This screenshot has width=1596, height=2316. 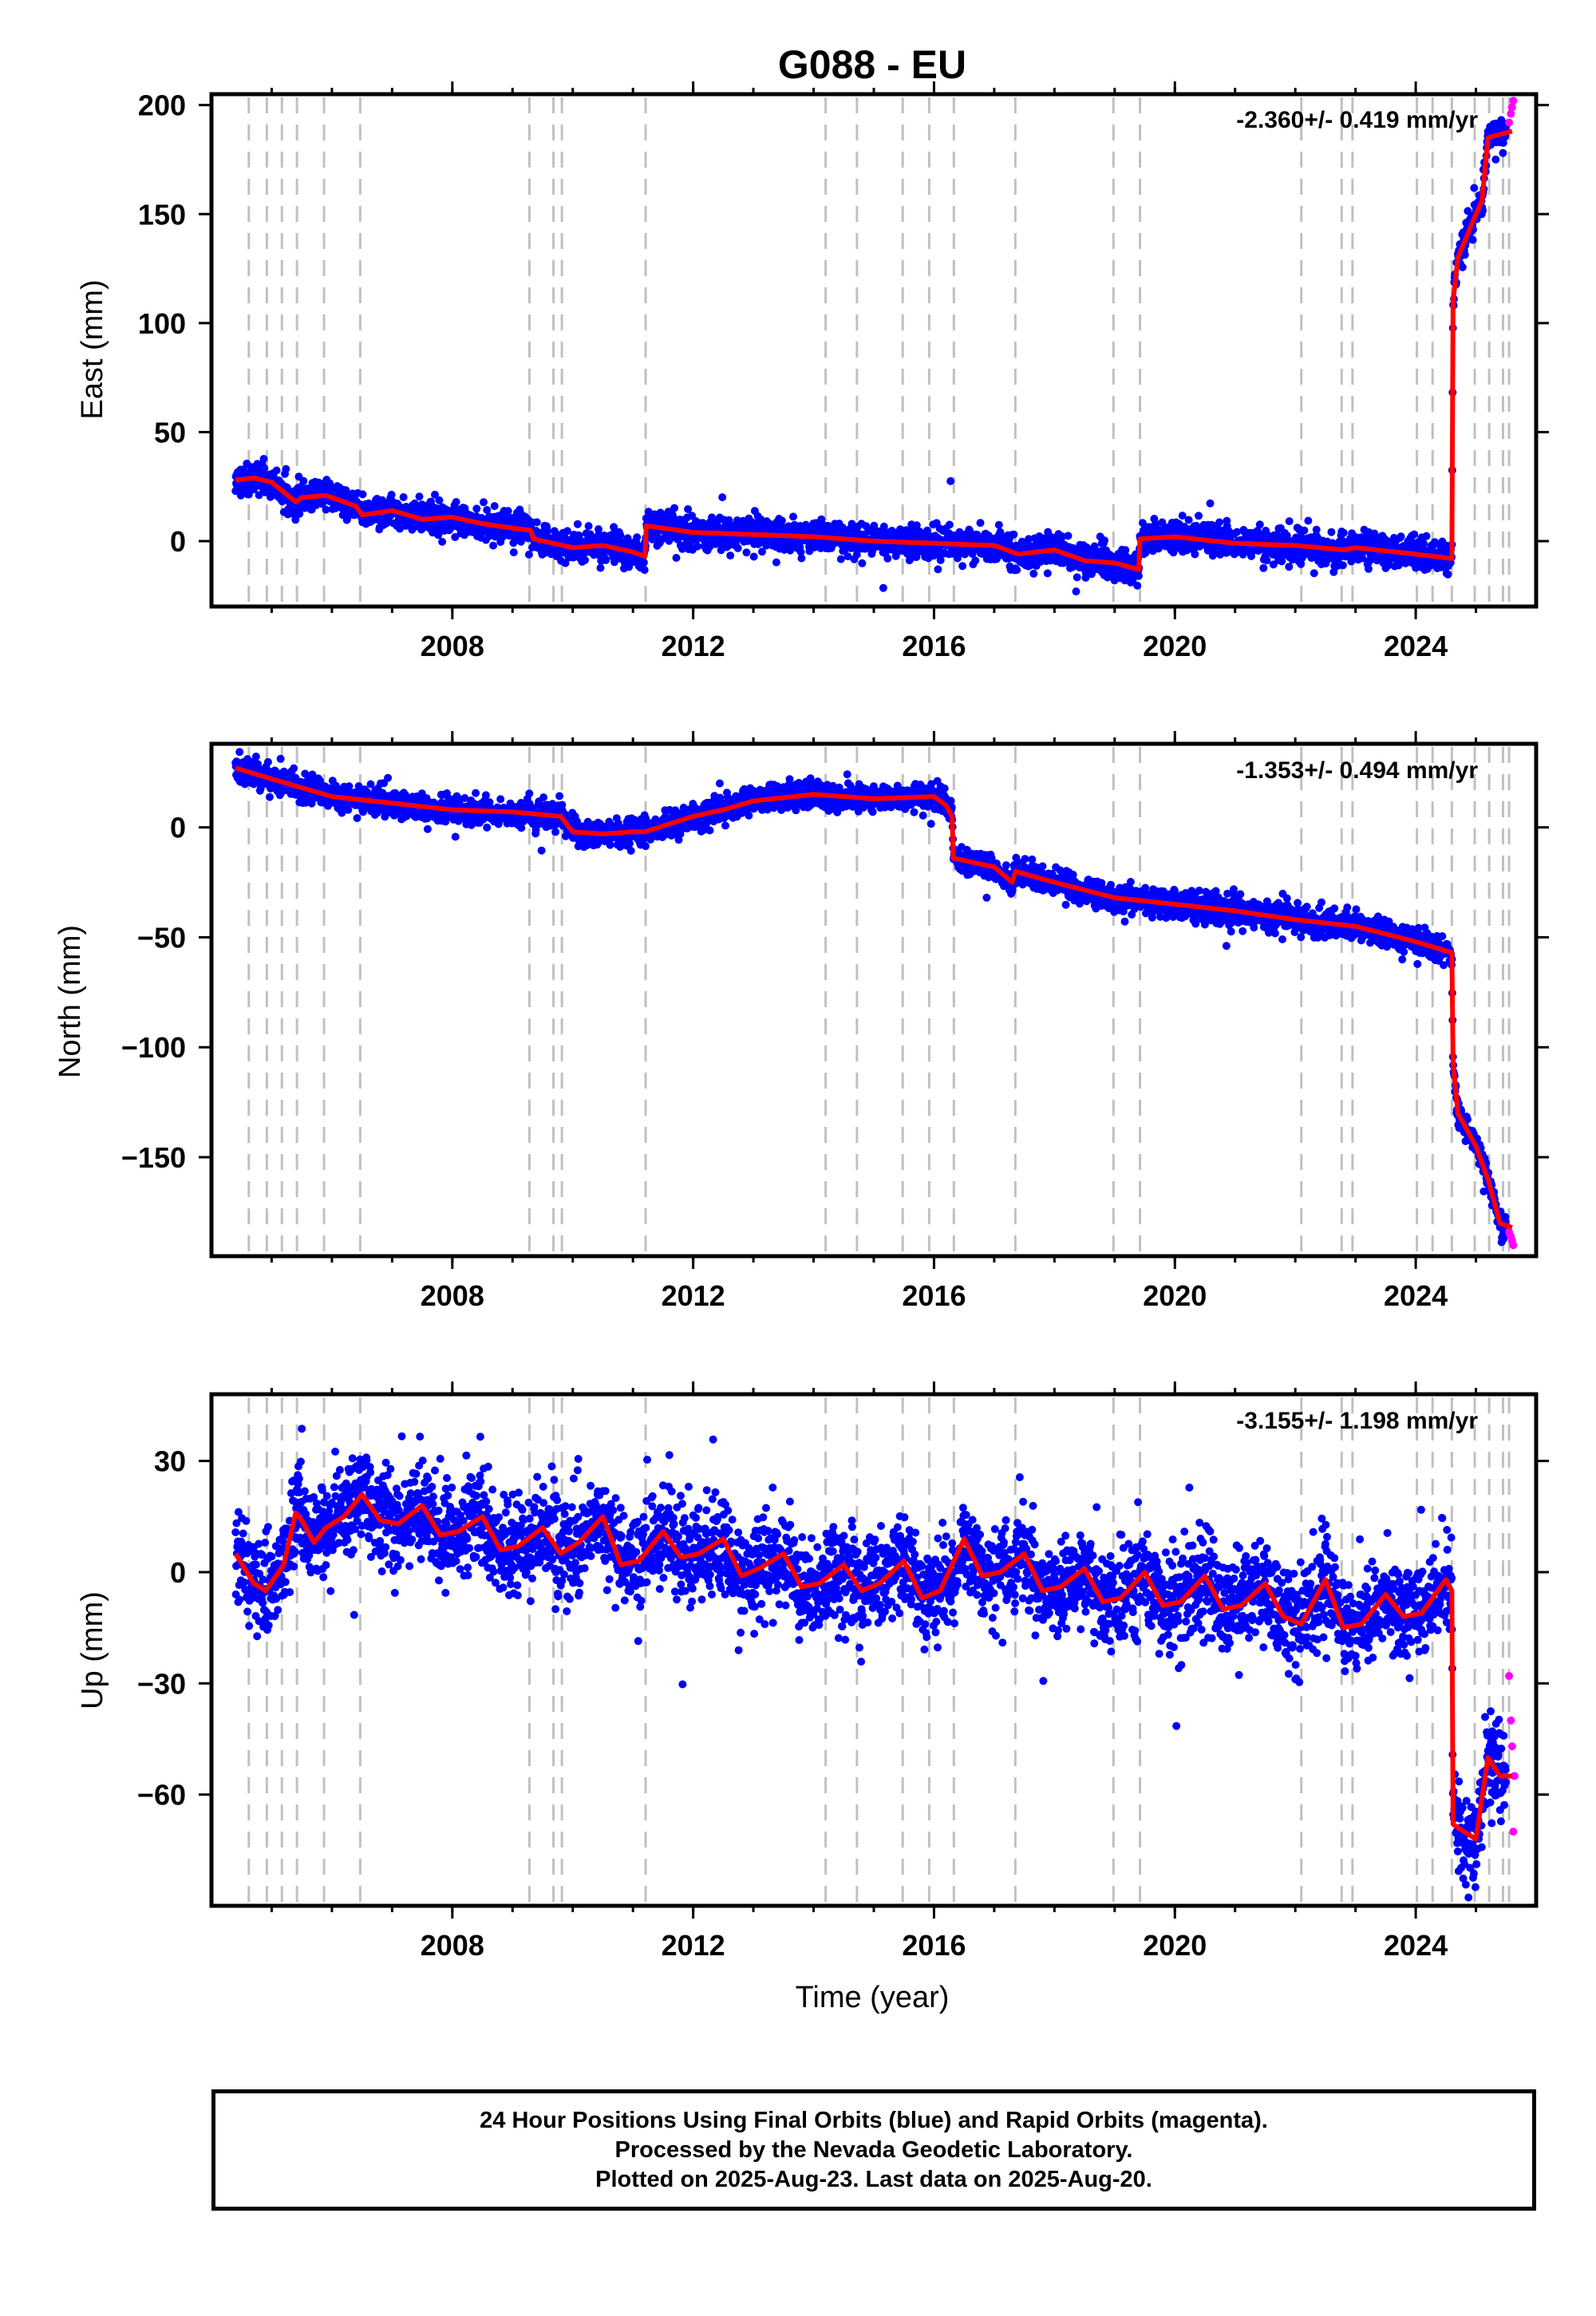 I want to click on north-rapid-orbit-point, so click(x=1513, y=1245).